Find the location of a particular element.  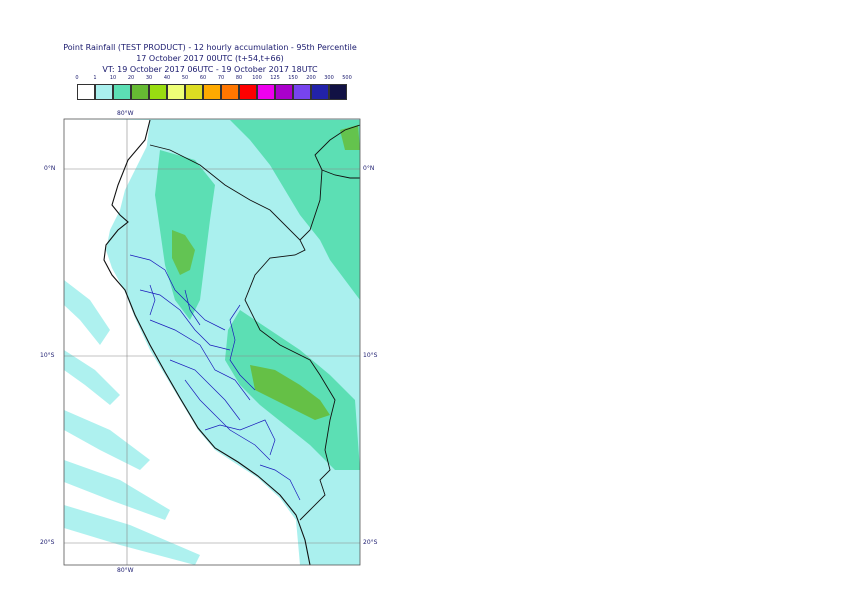

lon-label-bottom: 80°W is located at coordinates (125, 570).